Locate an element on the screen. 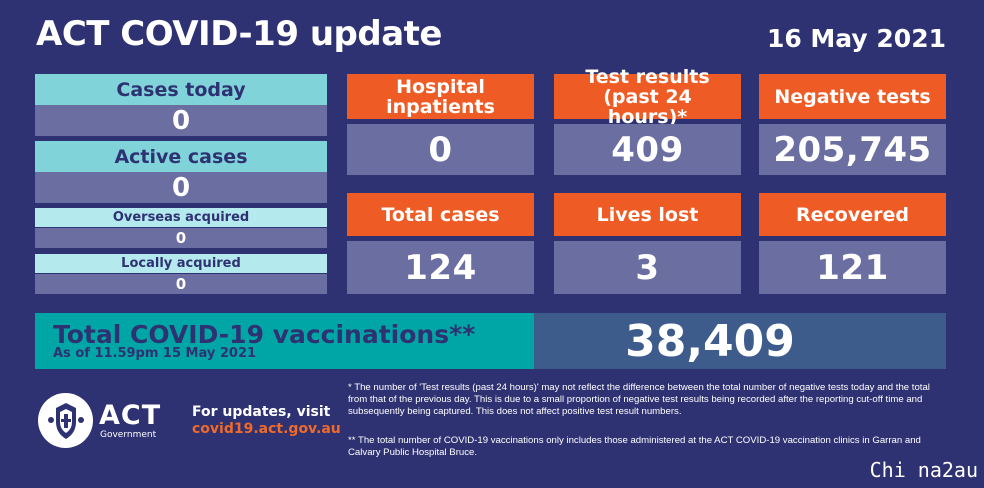 The width and height of the screenshot is (984, 488). updates-label: For updates, visit is located at coordinates (261, 412).